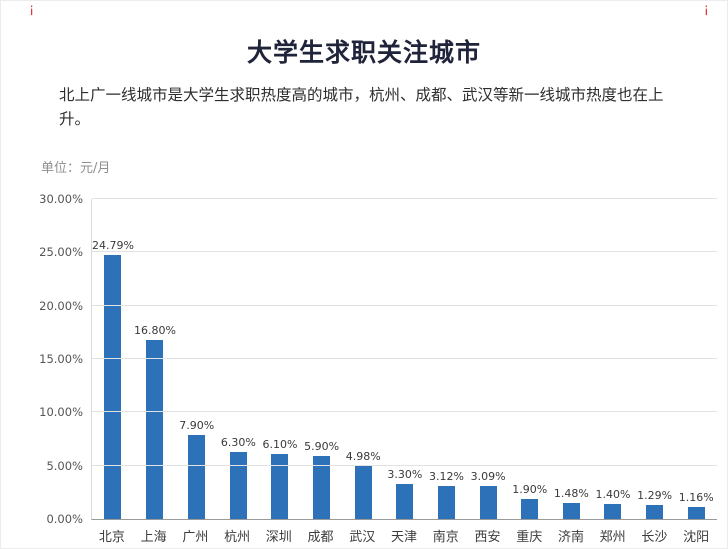  What do you see at coordinates (570, 537) in the screenshot?
I see `x-tick-label: 济南` at bounding box center [570, 537].